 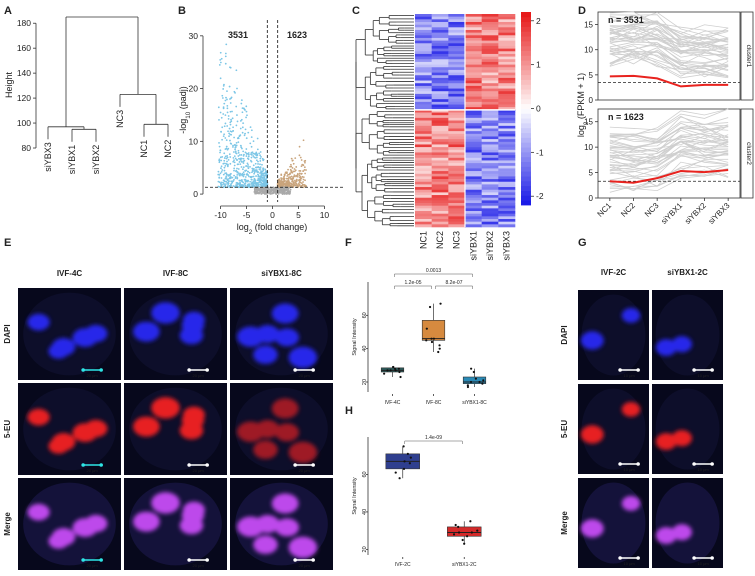 What do you see at coordinates (144, 149) in the screenshot?
I see `leaf-label: NC1` at bounding box center [144, 149].